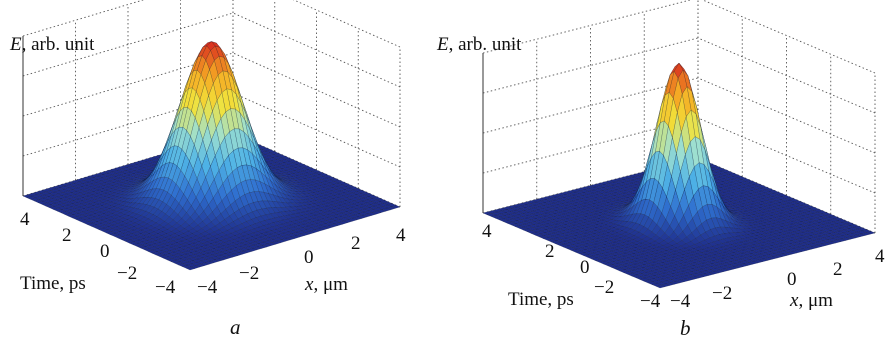 Image resolution: width=885 pixels, height=338 pixels. I want to click on x-tick-a-0: −4, so click(207, 287).